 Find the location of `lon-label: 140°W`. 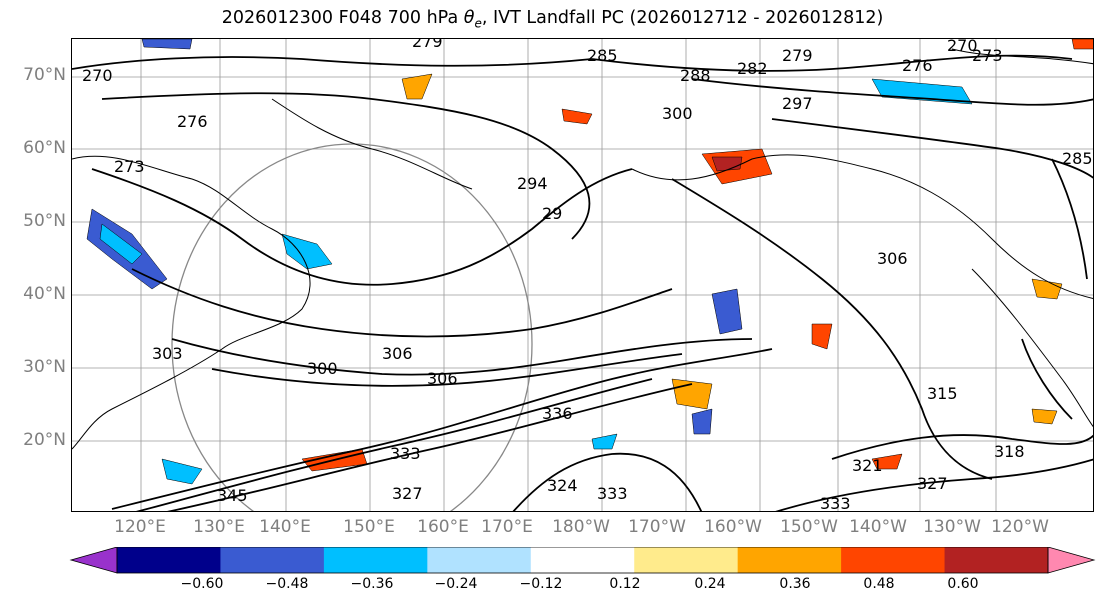

lon-label: 140°W is located at coordinates (878, 527).